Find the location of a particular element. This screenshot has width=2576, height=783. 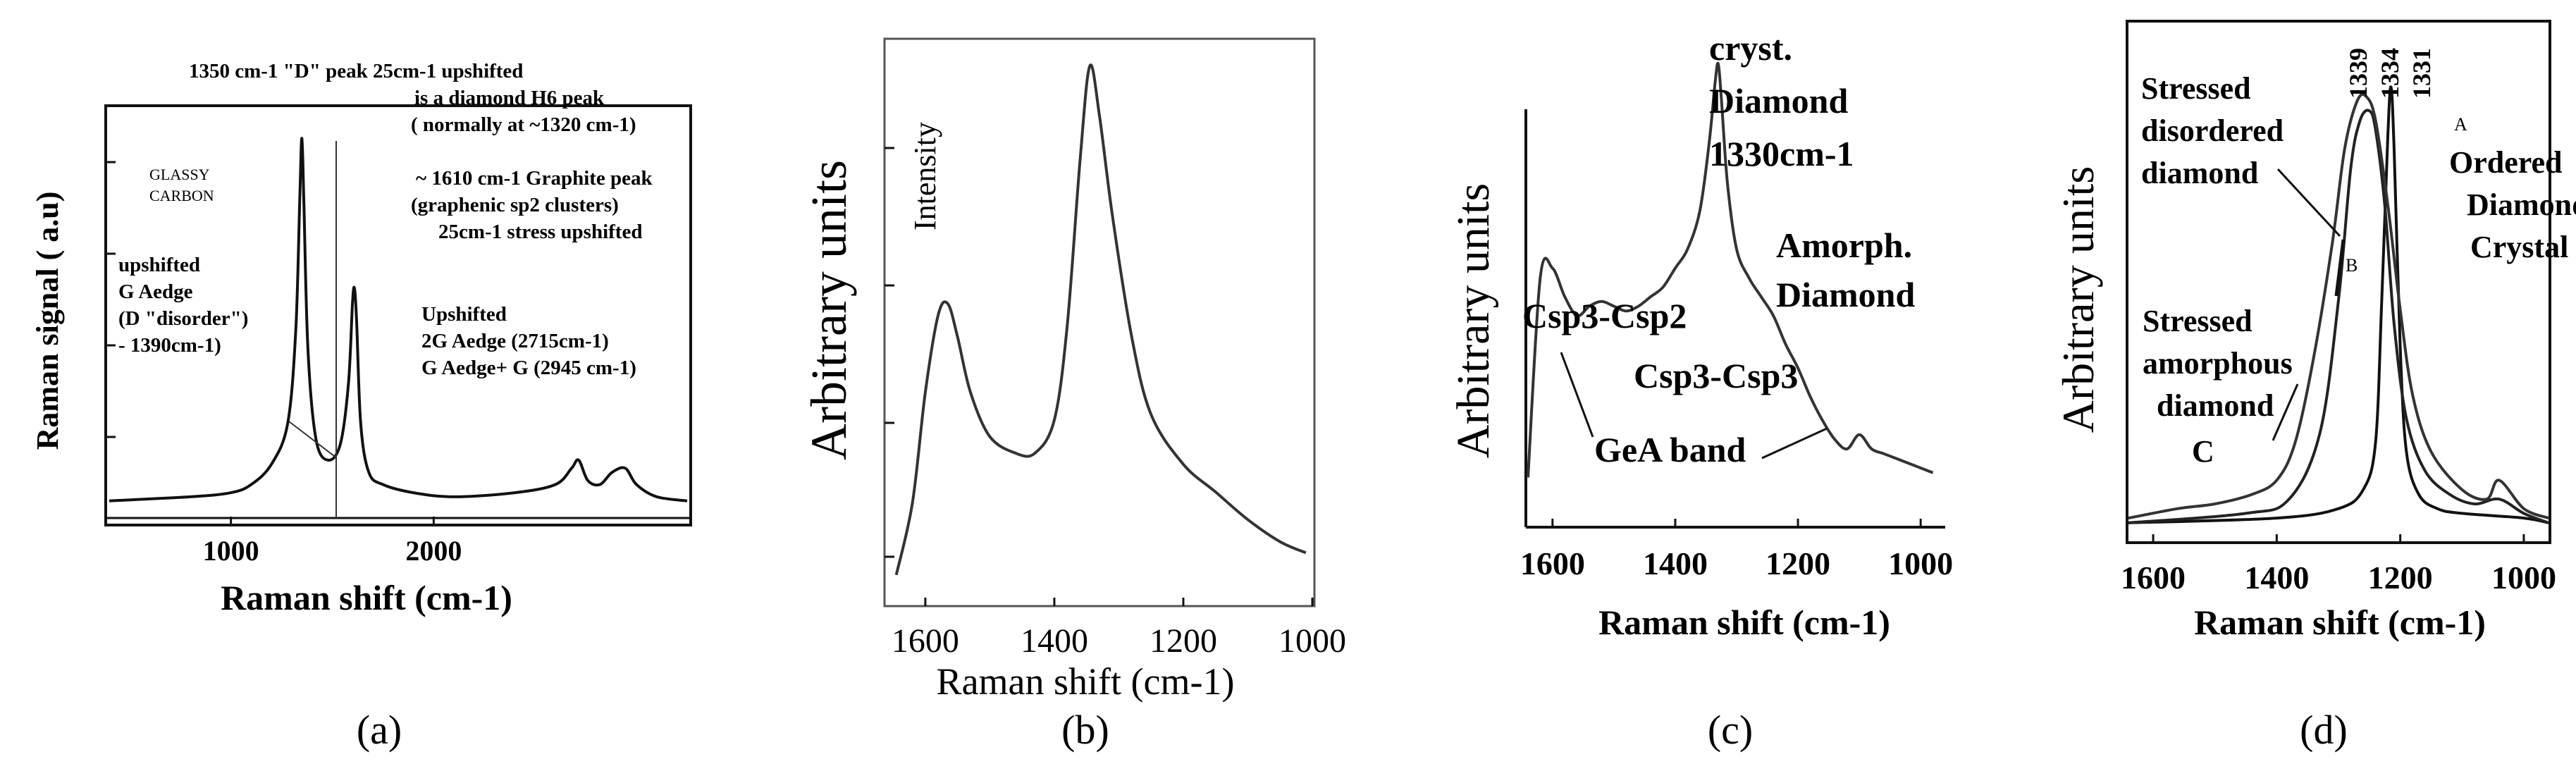

panel-c-csp3-csp2-leader is located at coordinates (1577, 395).